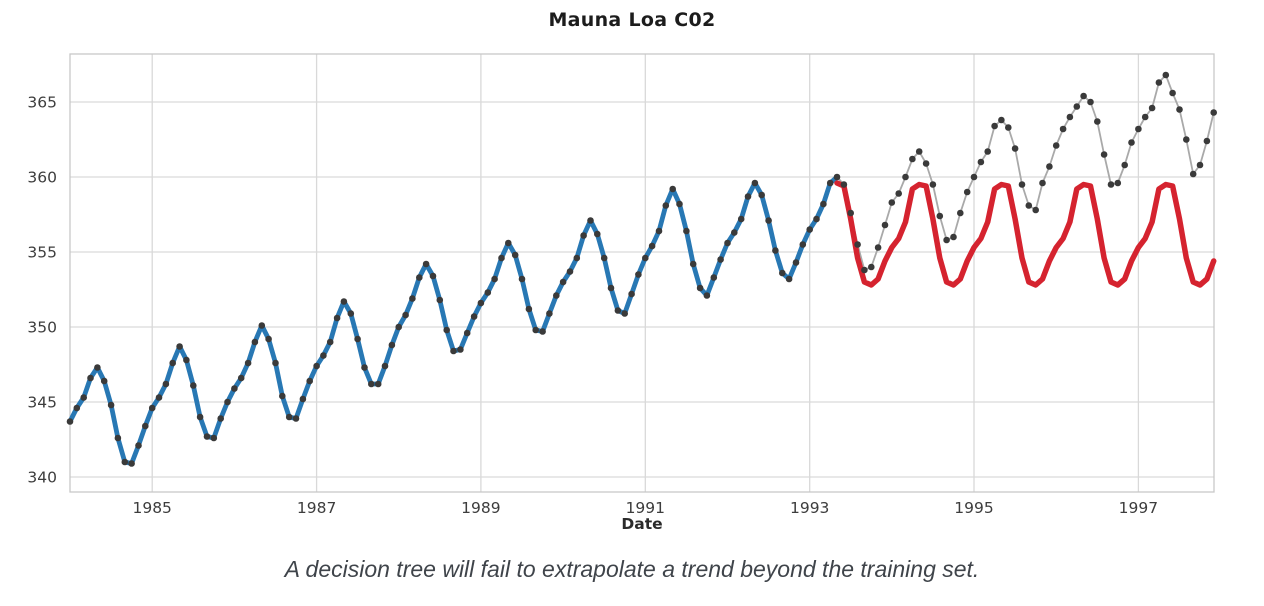 This screenshot has height=606, width=1264. What do you see at coordinates (642, 524) in the screenshot?
I see `x-axis-label: Date` at bounding box center [642, 524].